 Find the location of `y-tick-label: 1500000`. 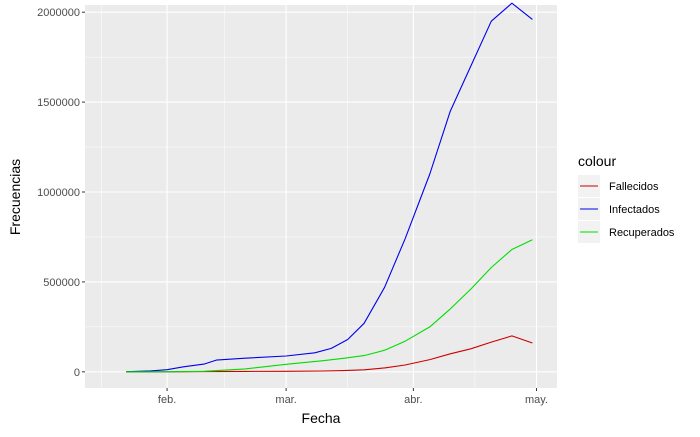

y-tick-label: 1500000 is located at coordinates (58, 103).